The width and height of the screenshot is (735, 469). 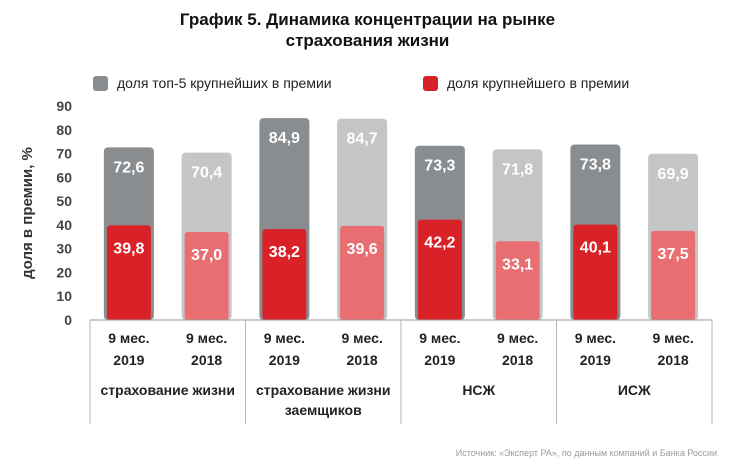 I want to click on value-label-top1: 39,8, so click(x=128, y=248).